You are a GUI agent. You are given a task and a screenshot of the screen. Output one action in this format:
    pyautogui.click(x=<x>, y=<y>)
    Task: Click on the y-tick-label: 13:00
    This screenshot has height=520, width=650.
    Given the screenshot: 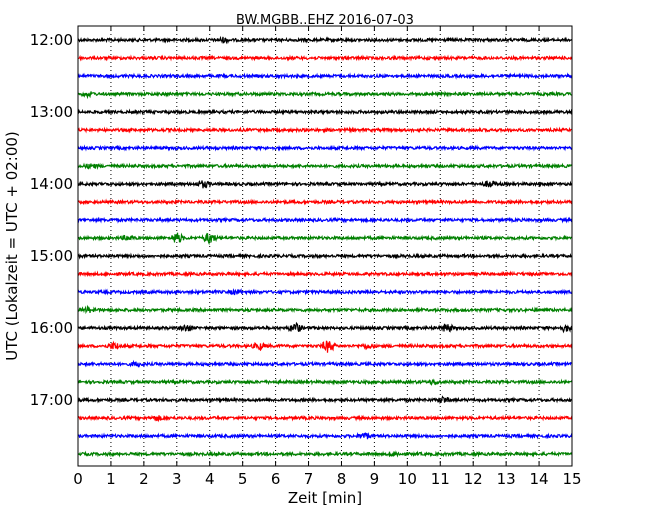 What is the action you would take?
    pyautogui.click(x=51, y=112)
    